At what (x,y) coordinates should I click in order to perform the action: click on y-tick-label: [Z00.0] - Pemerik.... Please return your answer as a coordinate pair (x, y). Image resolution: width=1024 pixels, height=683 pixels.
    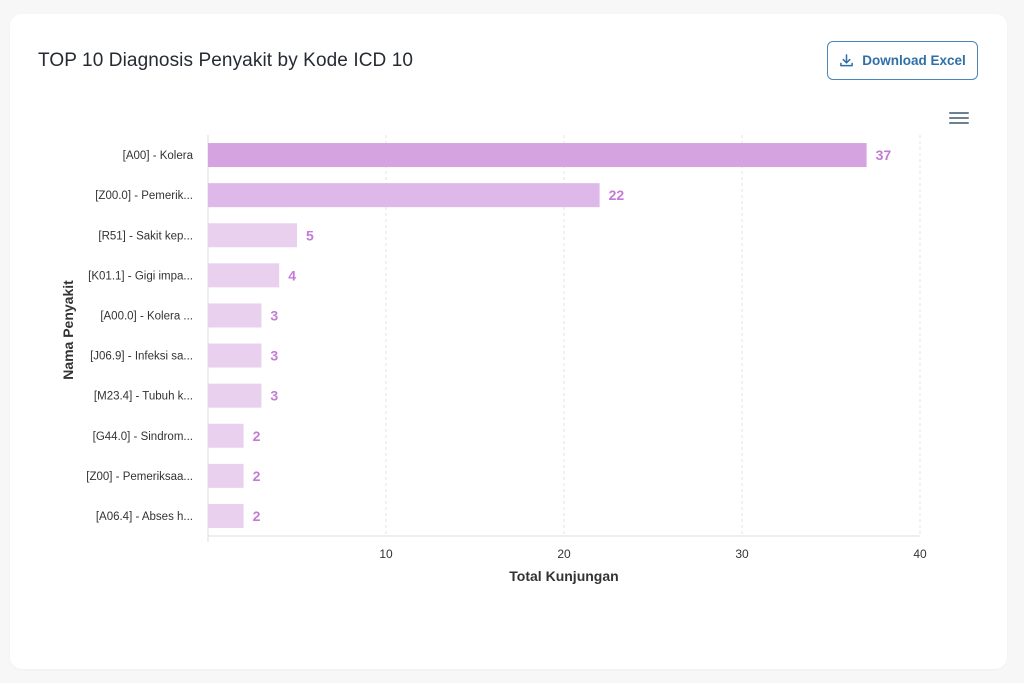
    Looking at the image, I should click on (144, 196).